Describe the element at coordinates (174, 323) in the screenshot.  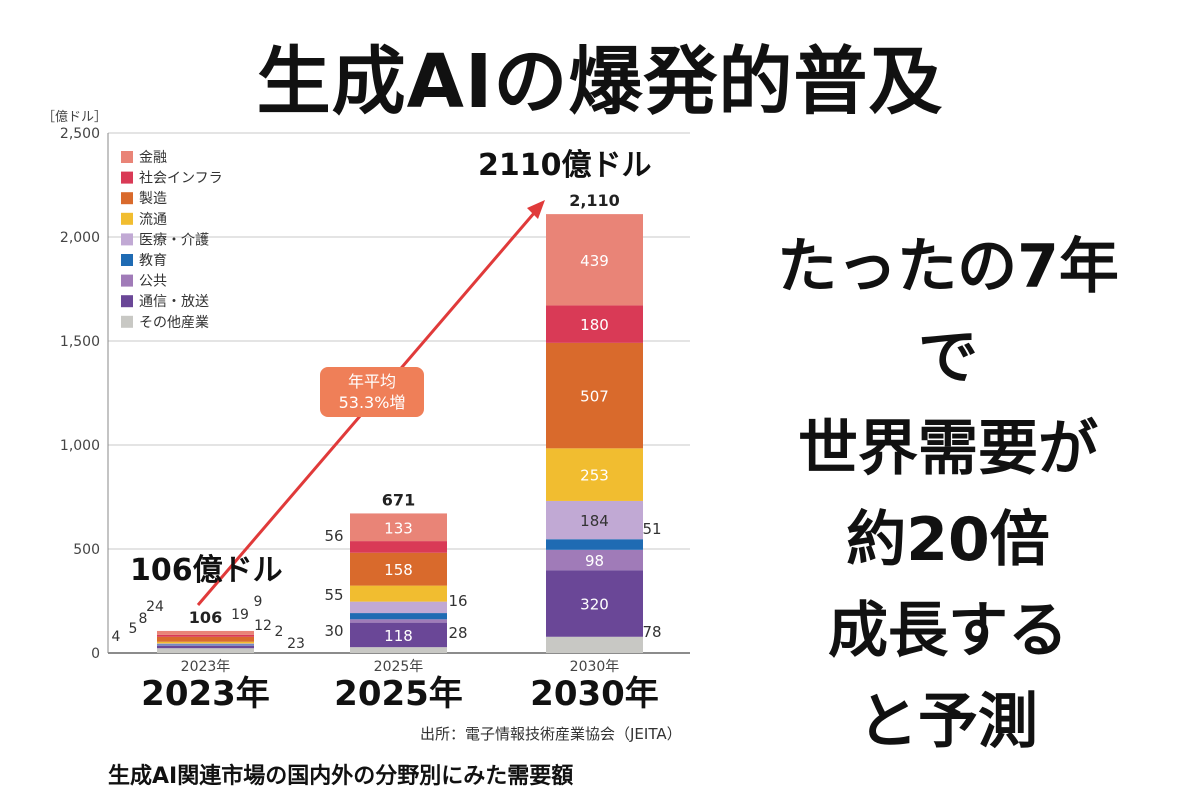
I see `legend-label: その他産業` at that location.